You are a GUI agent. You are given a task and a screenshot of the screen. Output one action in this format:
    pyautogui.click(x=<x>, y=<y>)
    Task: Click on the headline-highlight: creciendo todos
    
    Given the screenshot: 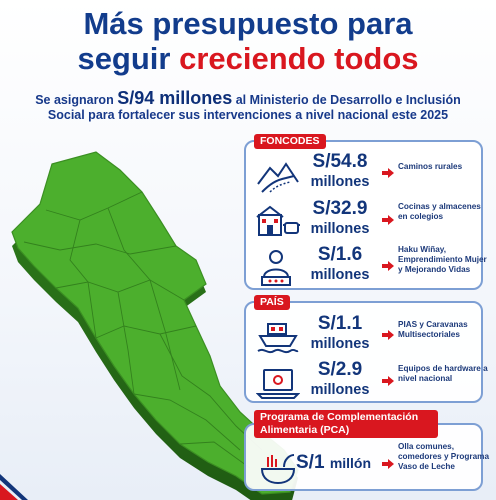 What is the action you would take?
    pyautogui.click(x=299, y=58)
    